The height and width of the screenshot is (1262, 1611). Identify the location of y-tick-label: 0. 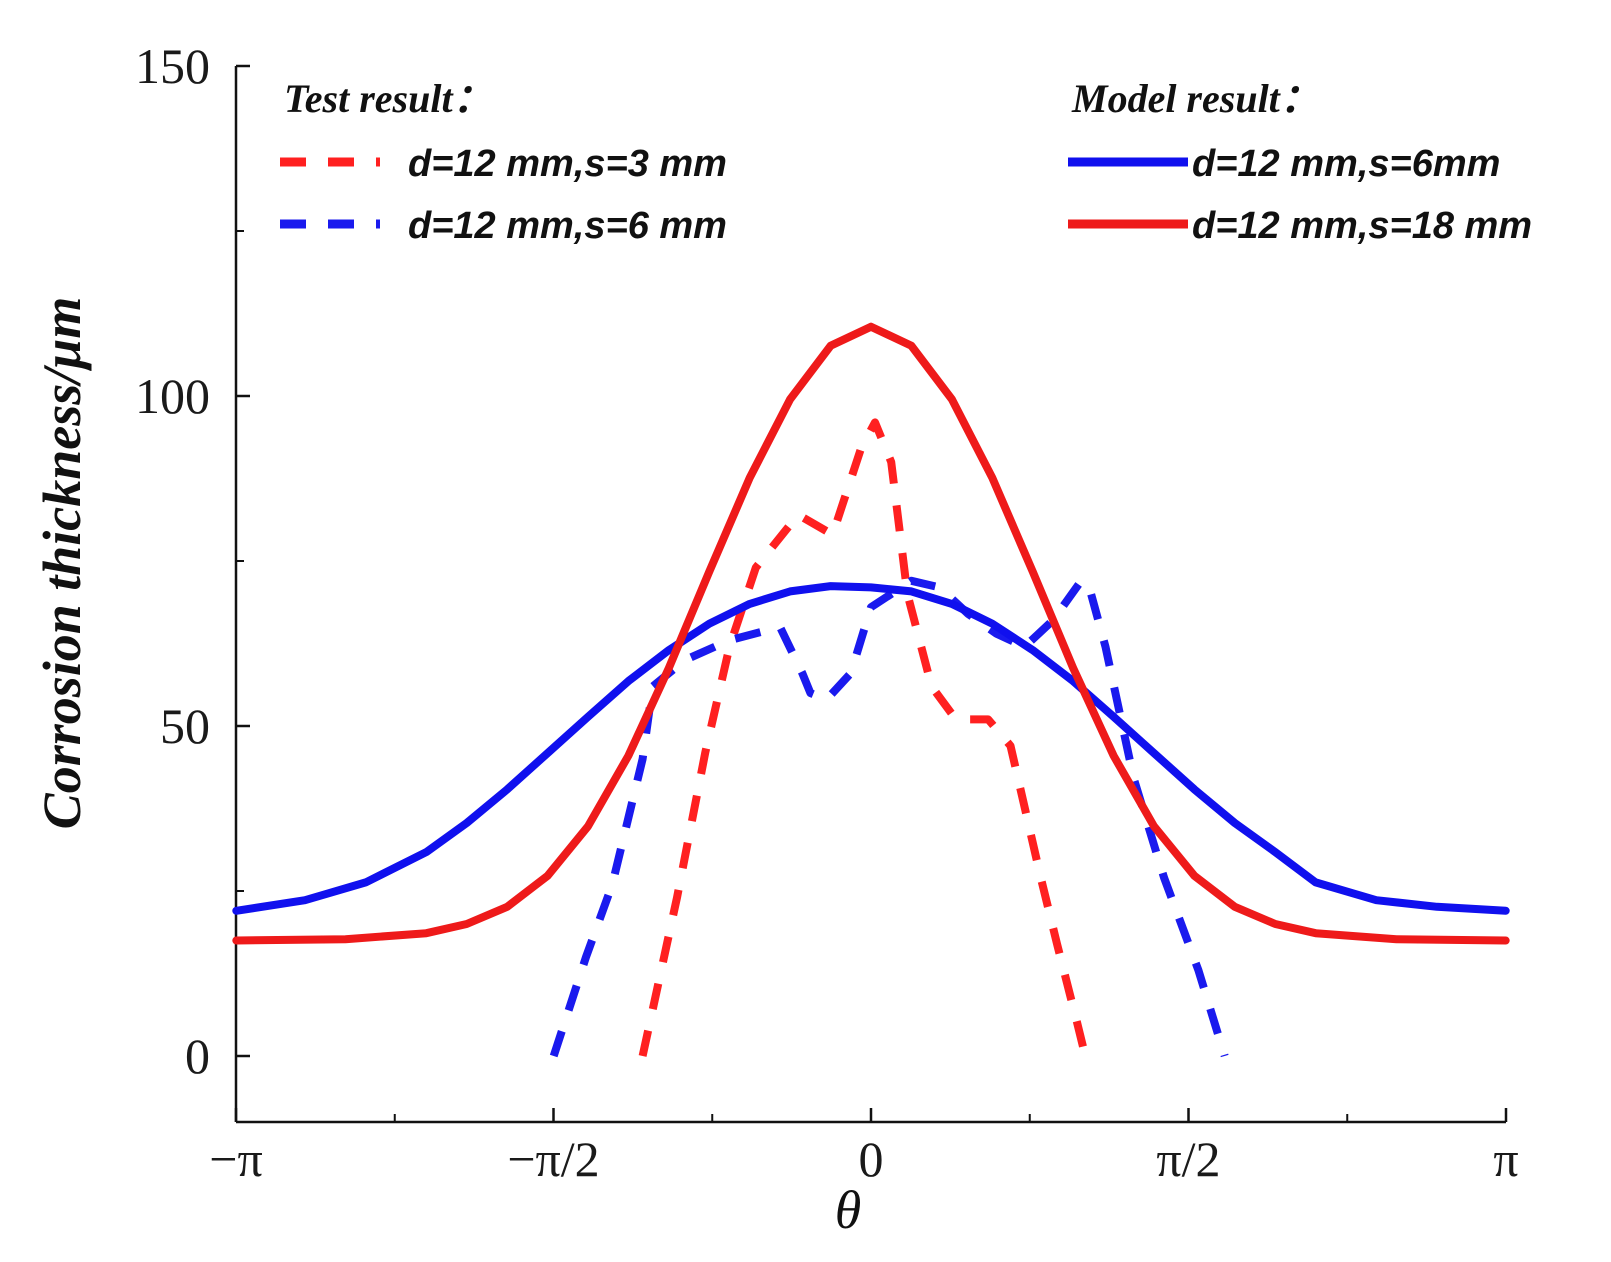
(197, 1056).